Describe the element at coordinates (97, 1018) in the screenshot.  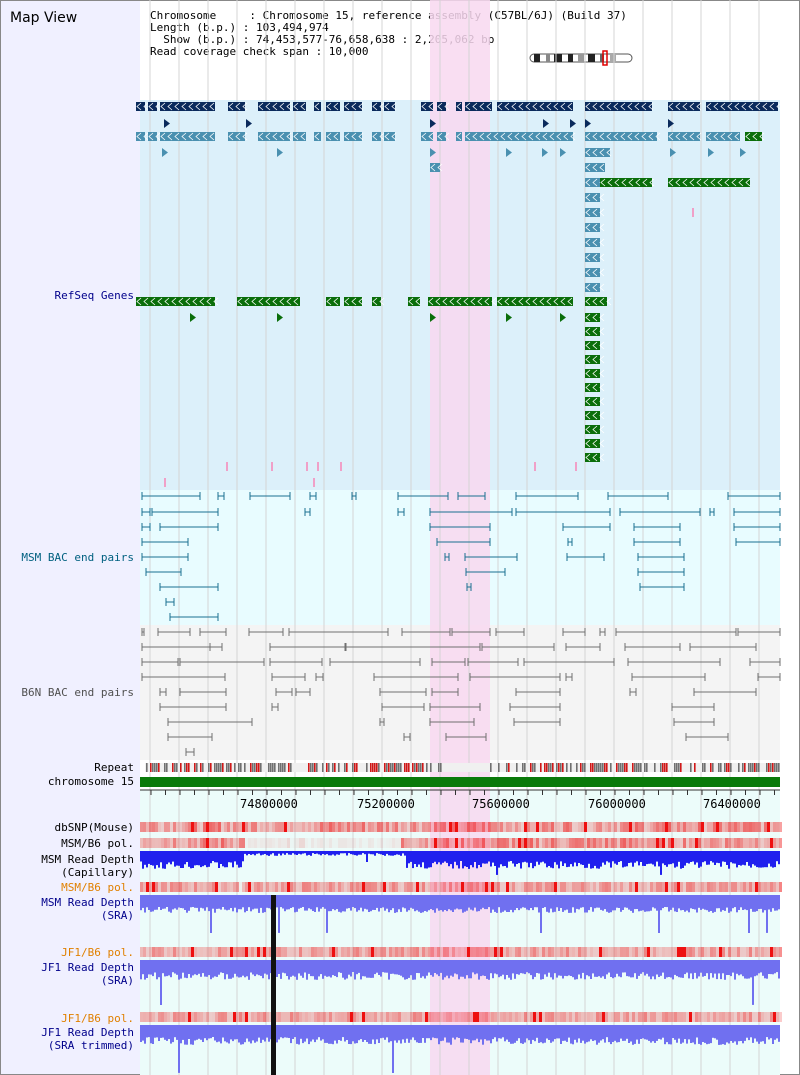
I see `track-label-jf1-b6-pol-trimmed: JF1/B6 pol.` at that location.